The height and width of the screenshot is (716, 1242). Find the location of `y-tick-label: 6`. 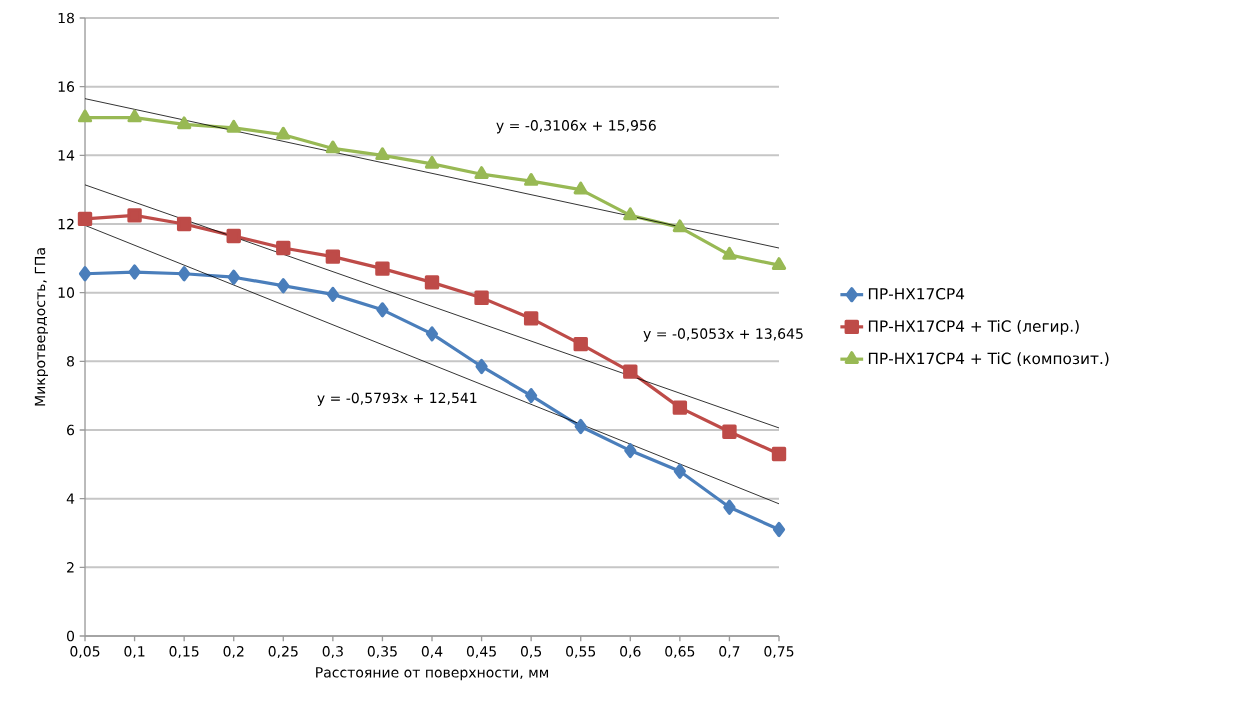

y-tick-label: 6 is located at coordinates (71, 430).